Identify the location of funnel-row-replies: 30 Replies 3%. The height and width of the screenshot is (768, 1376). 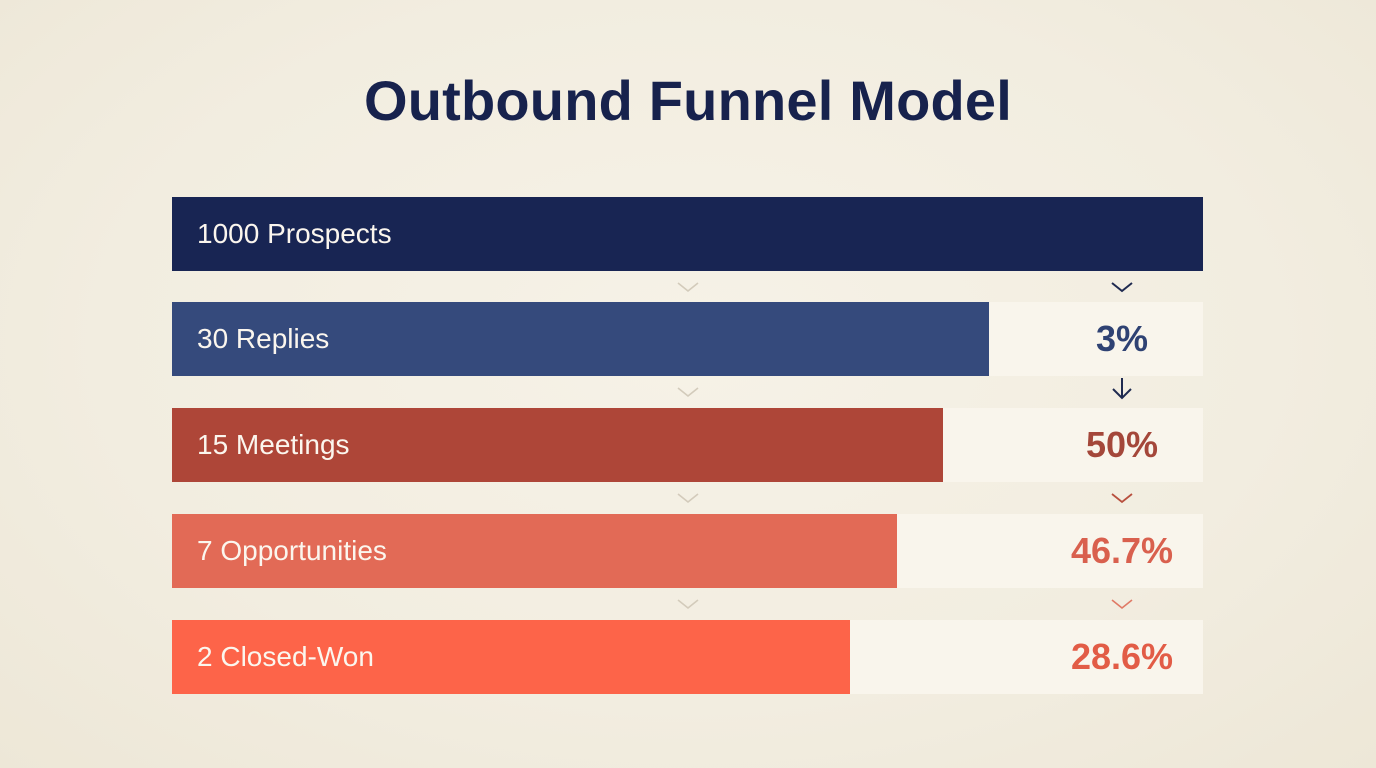
(687, 339).